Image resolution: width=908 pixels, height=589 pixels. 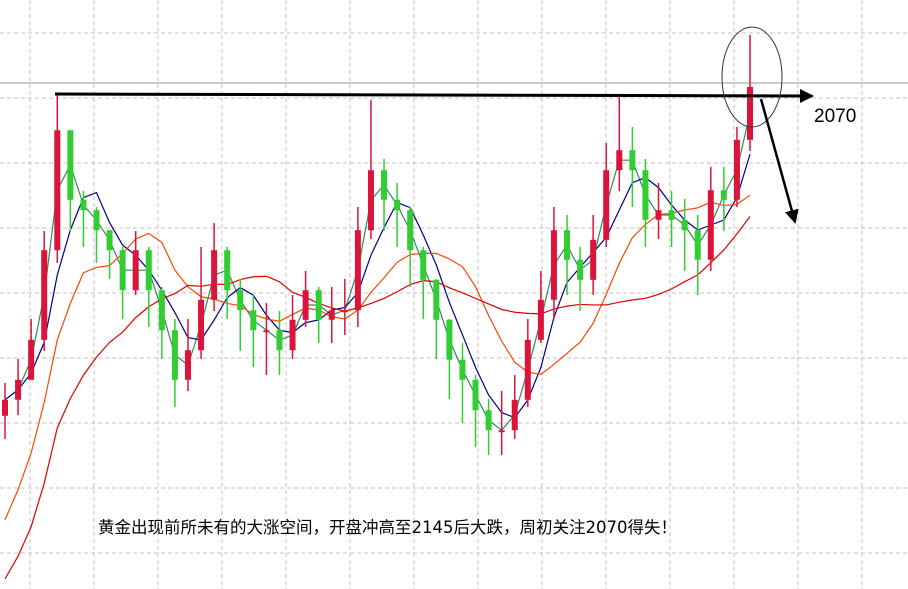 What do you see at coordinates (835, 116) in the screenshot?
I see `level-label-2070: 2070` at bounding box center [835, 116].